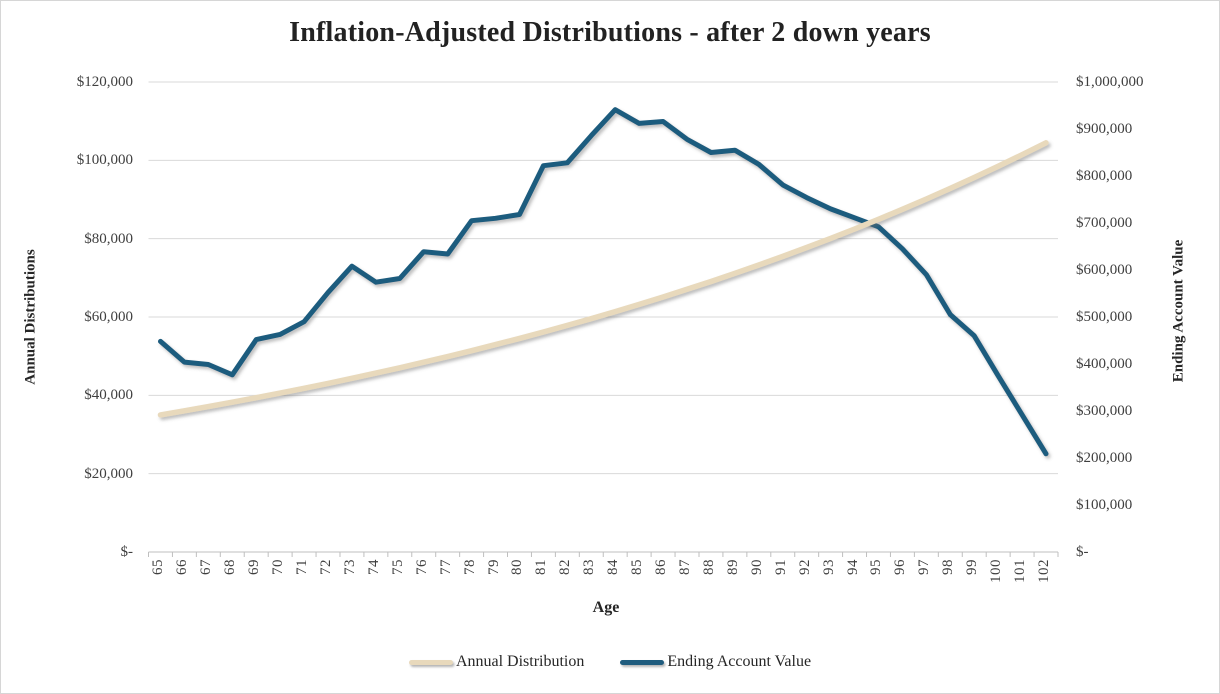  What do you see at coordinates (589, 567) in the screenshot?
I see `x-tick-label: 83` at bounding box center [589, 567].